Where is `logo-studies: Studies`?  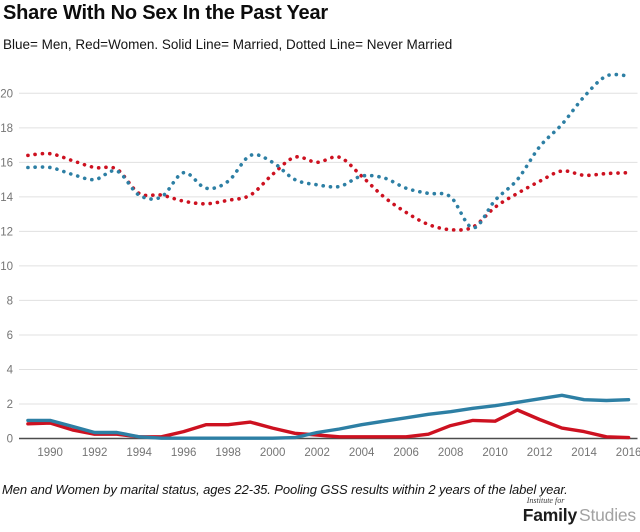
logo-studies: Studies is located at coordinates (607, 515).